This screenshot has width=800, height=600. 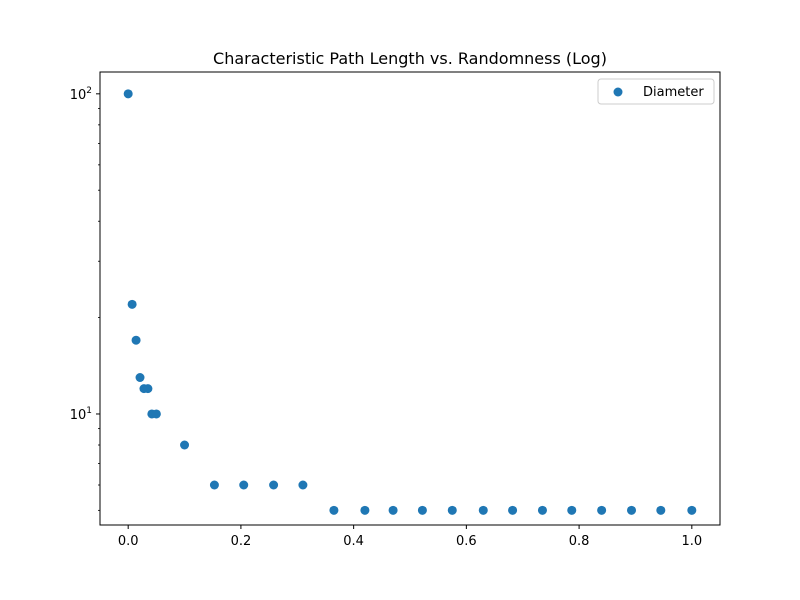 What do you see at coordinates (128, 541) in the screenshot?
I see `x-tick-label: 0.0` at bounding box center [128, 541].